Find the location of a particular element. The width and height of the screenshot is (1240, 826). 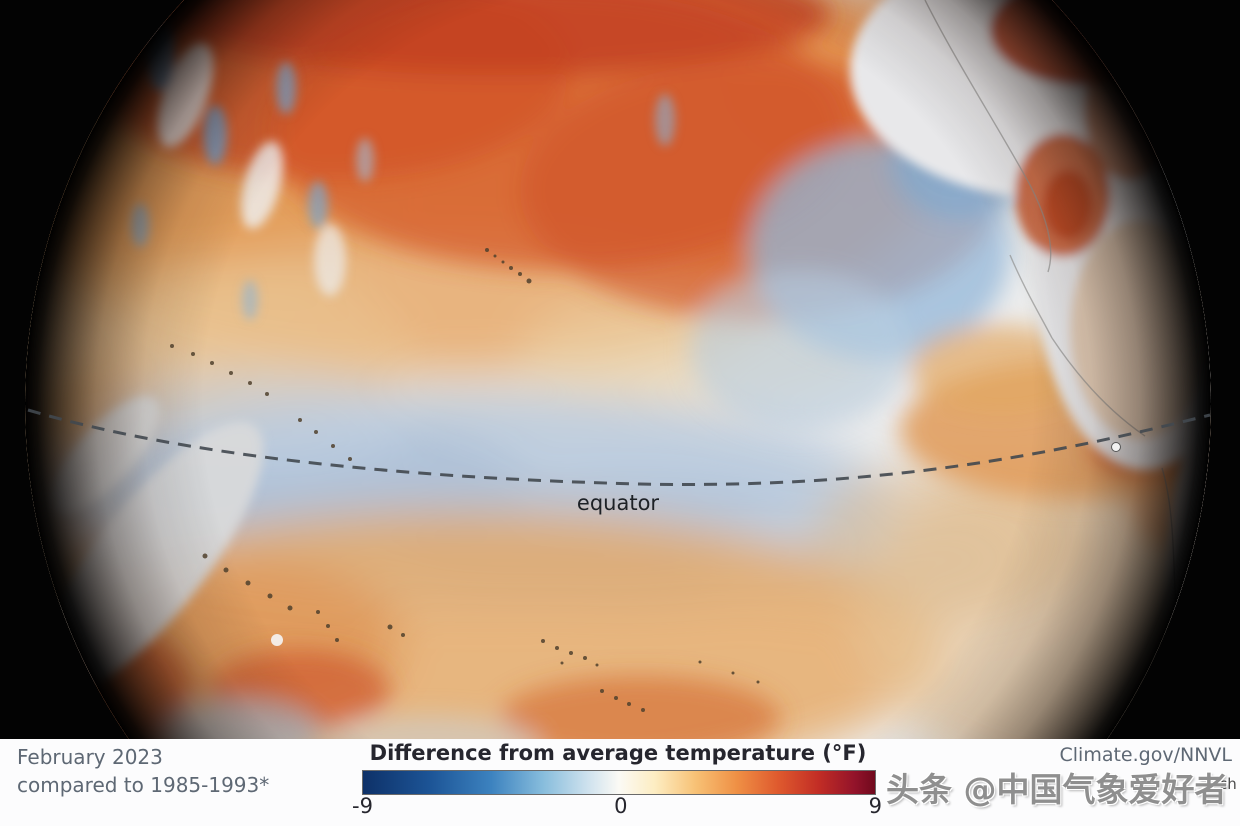

colorbar-tick-mid: 0 is located at coordinates (621, 806).